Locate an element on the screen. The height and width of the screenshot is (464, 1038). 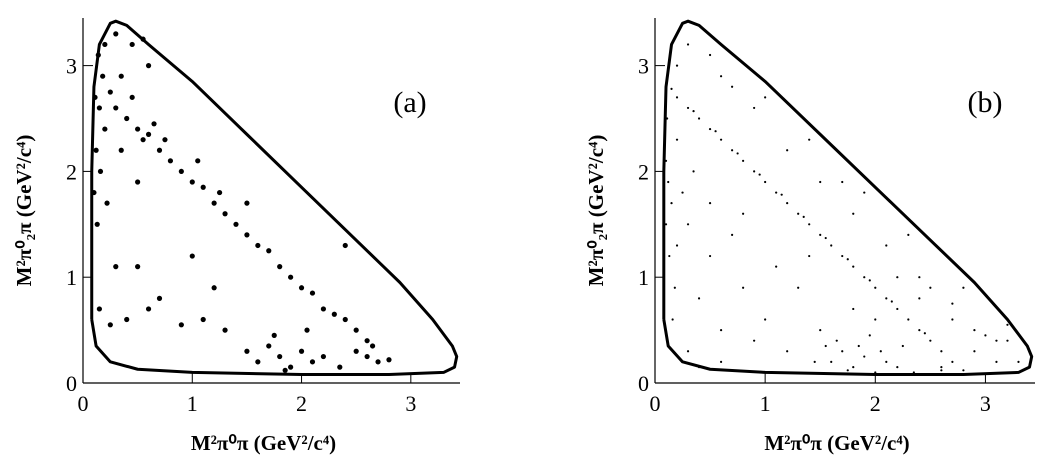
y-tick-label: 2 is located at coordinates (71, 171).